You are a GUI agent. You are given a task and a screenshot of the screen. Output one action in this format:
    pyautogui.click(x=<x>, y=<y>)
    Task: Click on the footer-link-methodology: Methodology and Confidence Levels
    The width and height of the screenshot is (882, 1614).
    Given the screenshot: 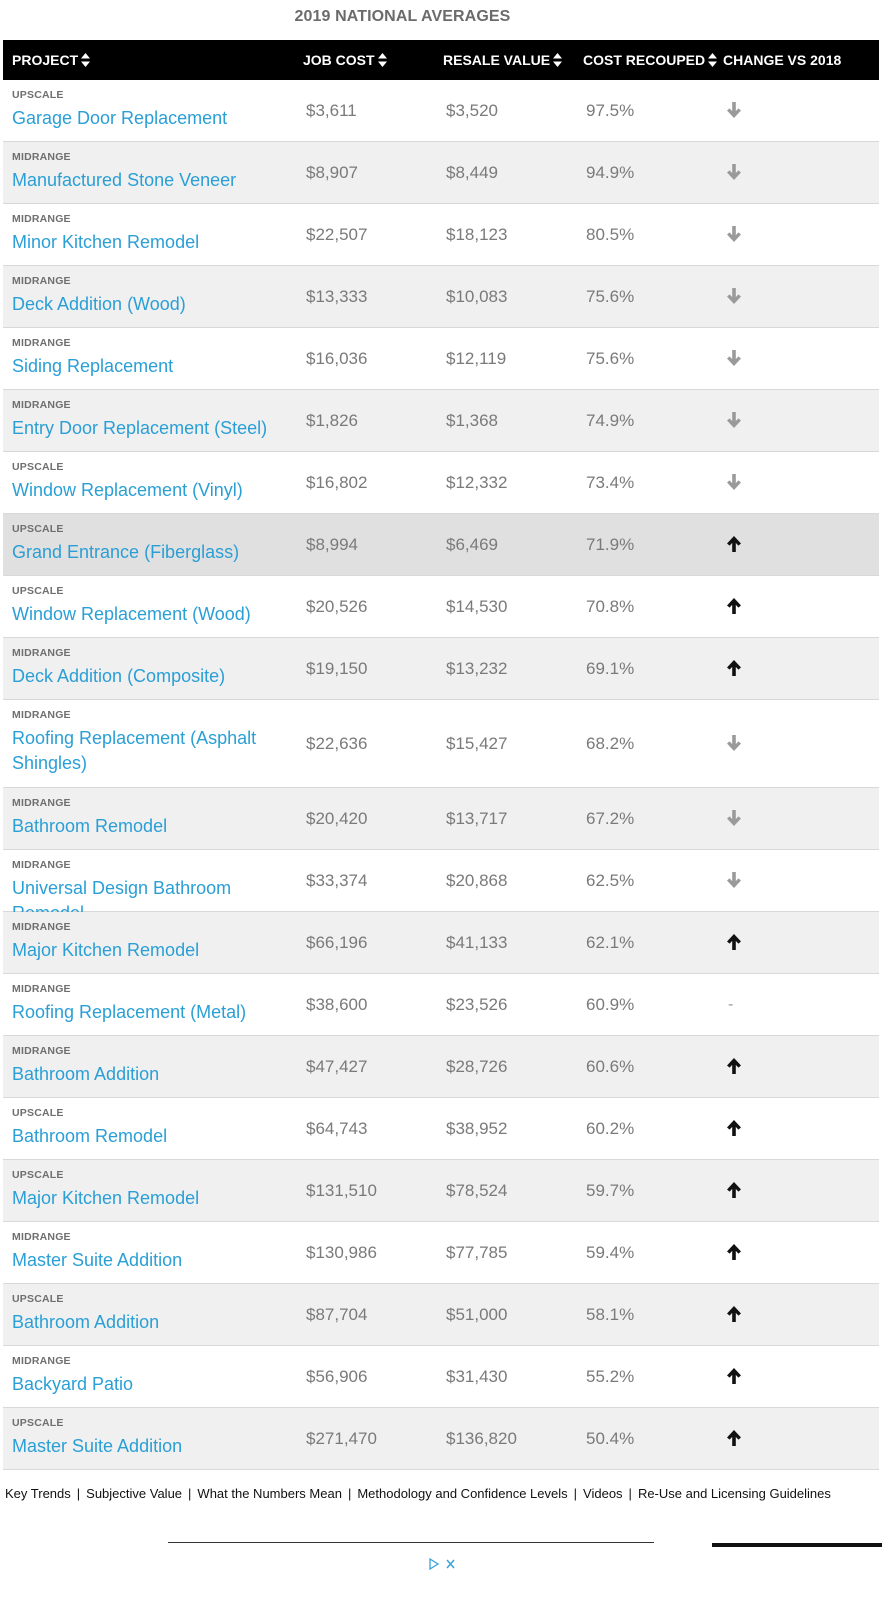 What is the action you would take?
    pyautogui.click(x=462, y=1493)
    